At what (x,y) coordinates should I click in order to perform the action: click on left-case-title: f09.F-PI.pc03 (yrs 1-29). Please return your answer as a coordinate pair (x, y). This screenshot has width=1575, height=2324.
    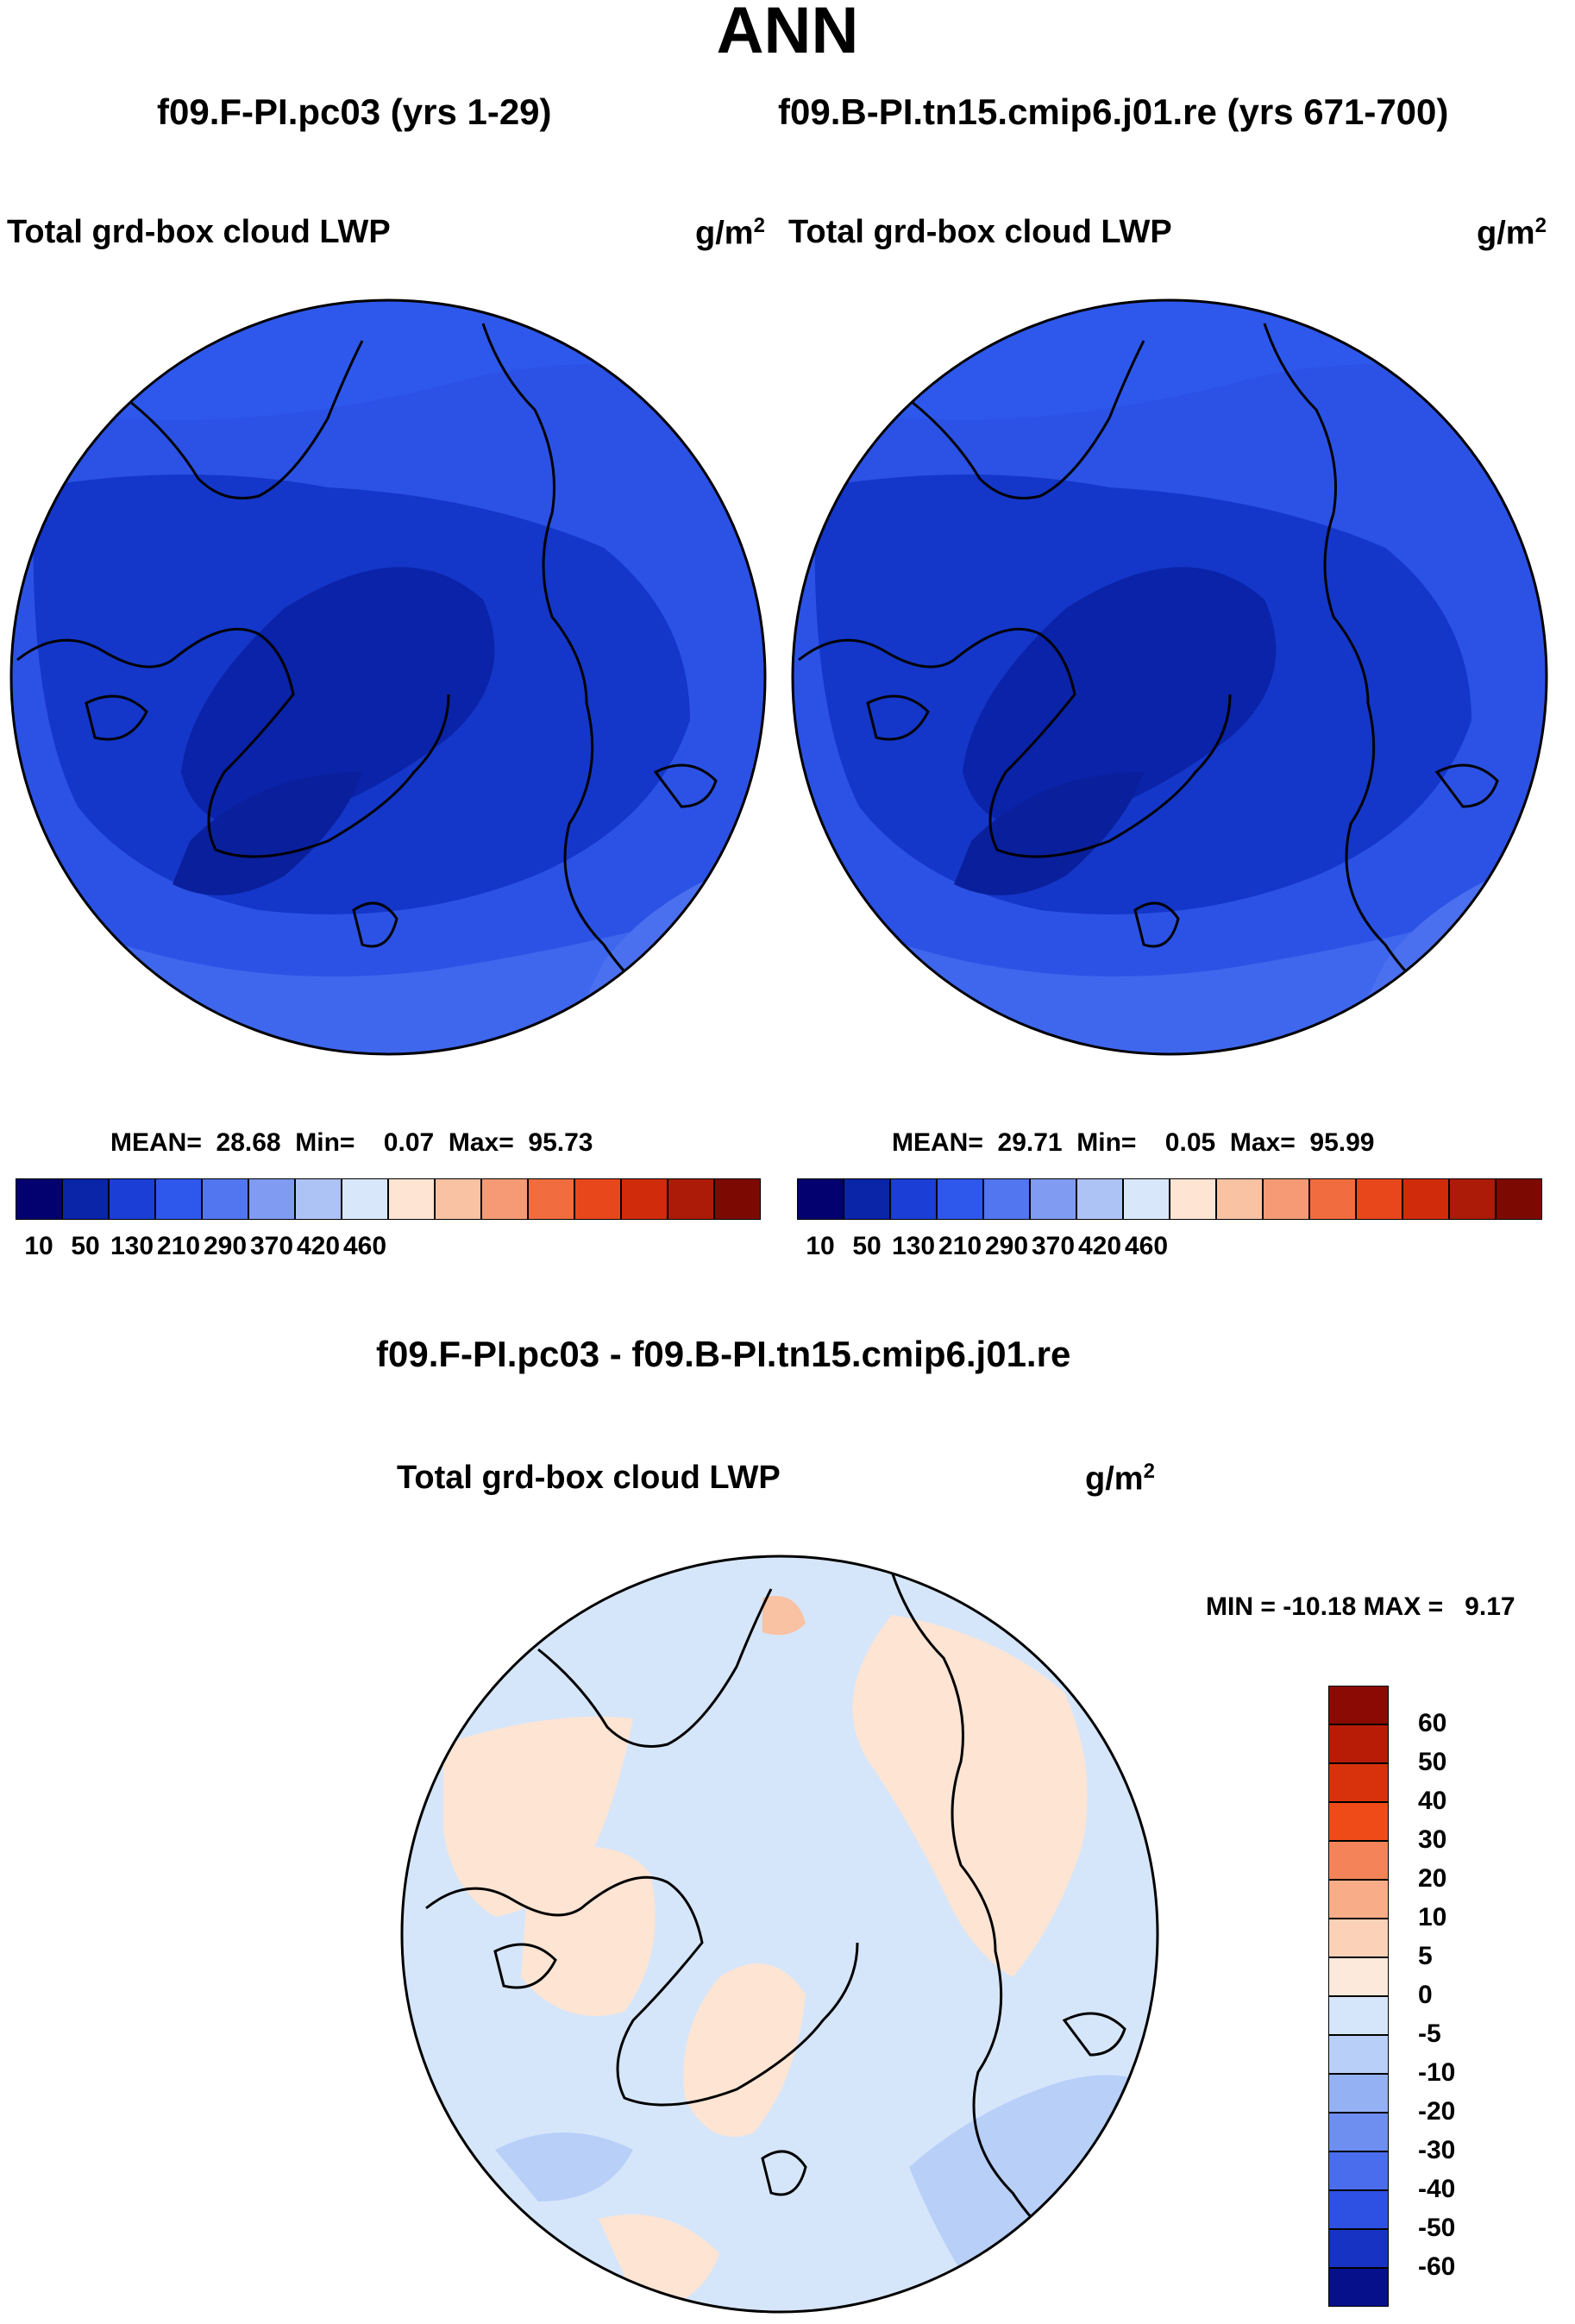
    Looking at the image, I should click on (354, 112).